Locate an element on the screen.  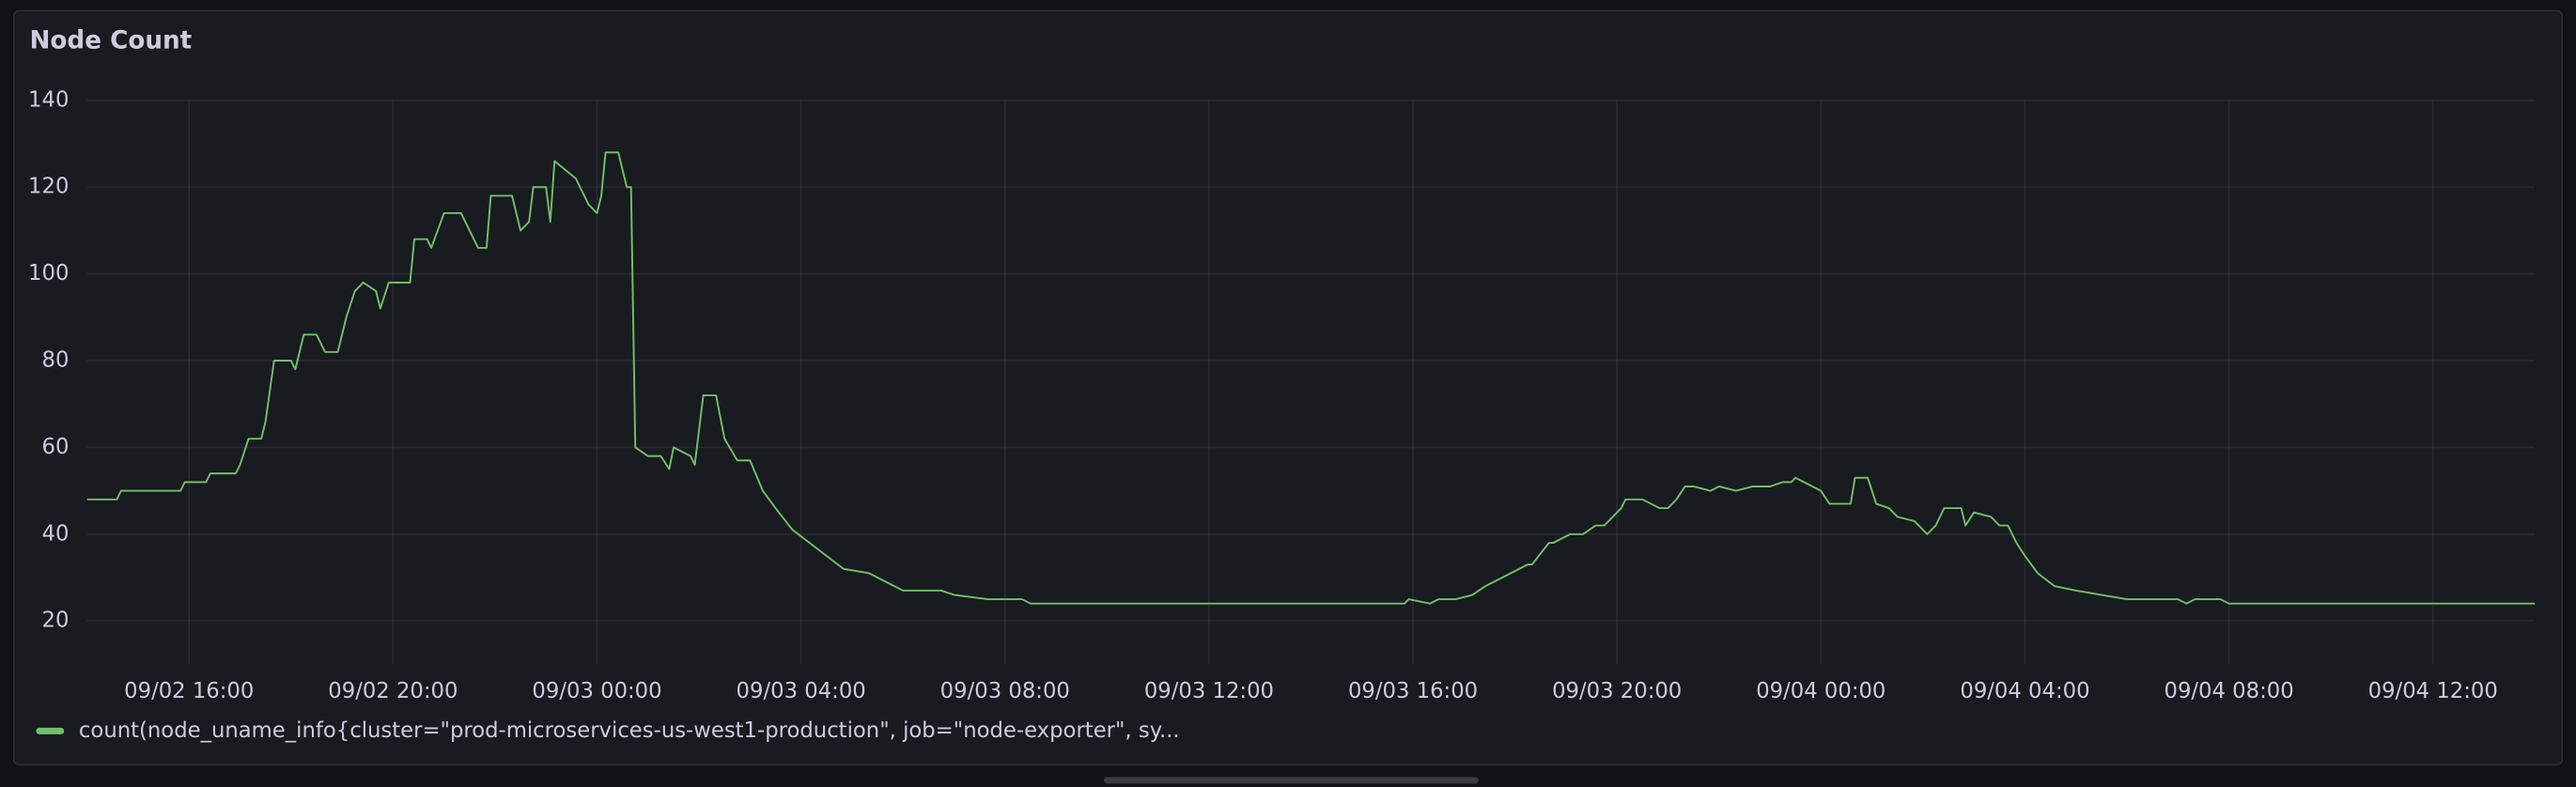
x-tick-label: 09/04 04:00 is located at coordinates (2024, 691).